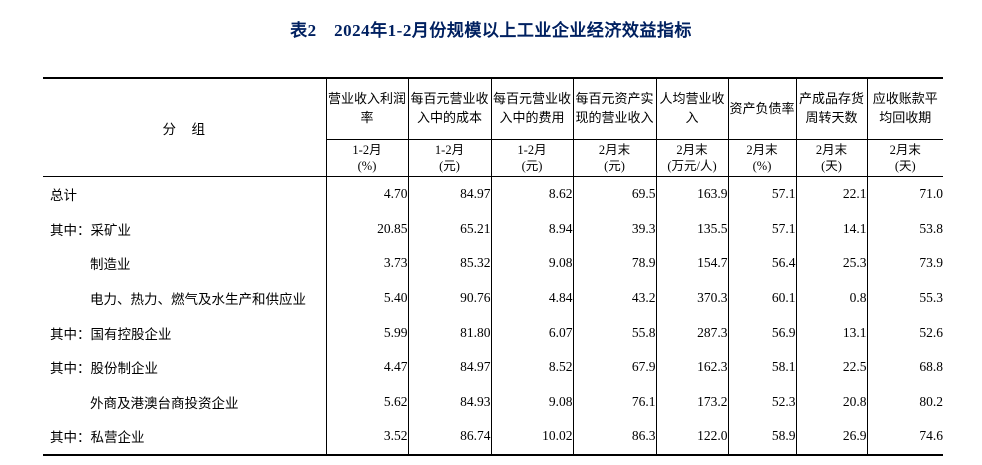  What do you see at coordinates (366, 298) in the screenshot?
I see `data-cell: 5.40` at bounding box center [366, 298].